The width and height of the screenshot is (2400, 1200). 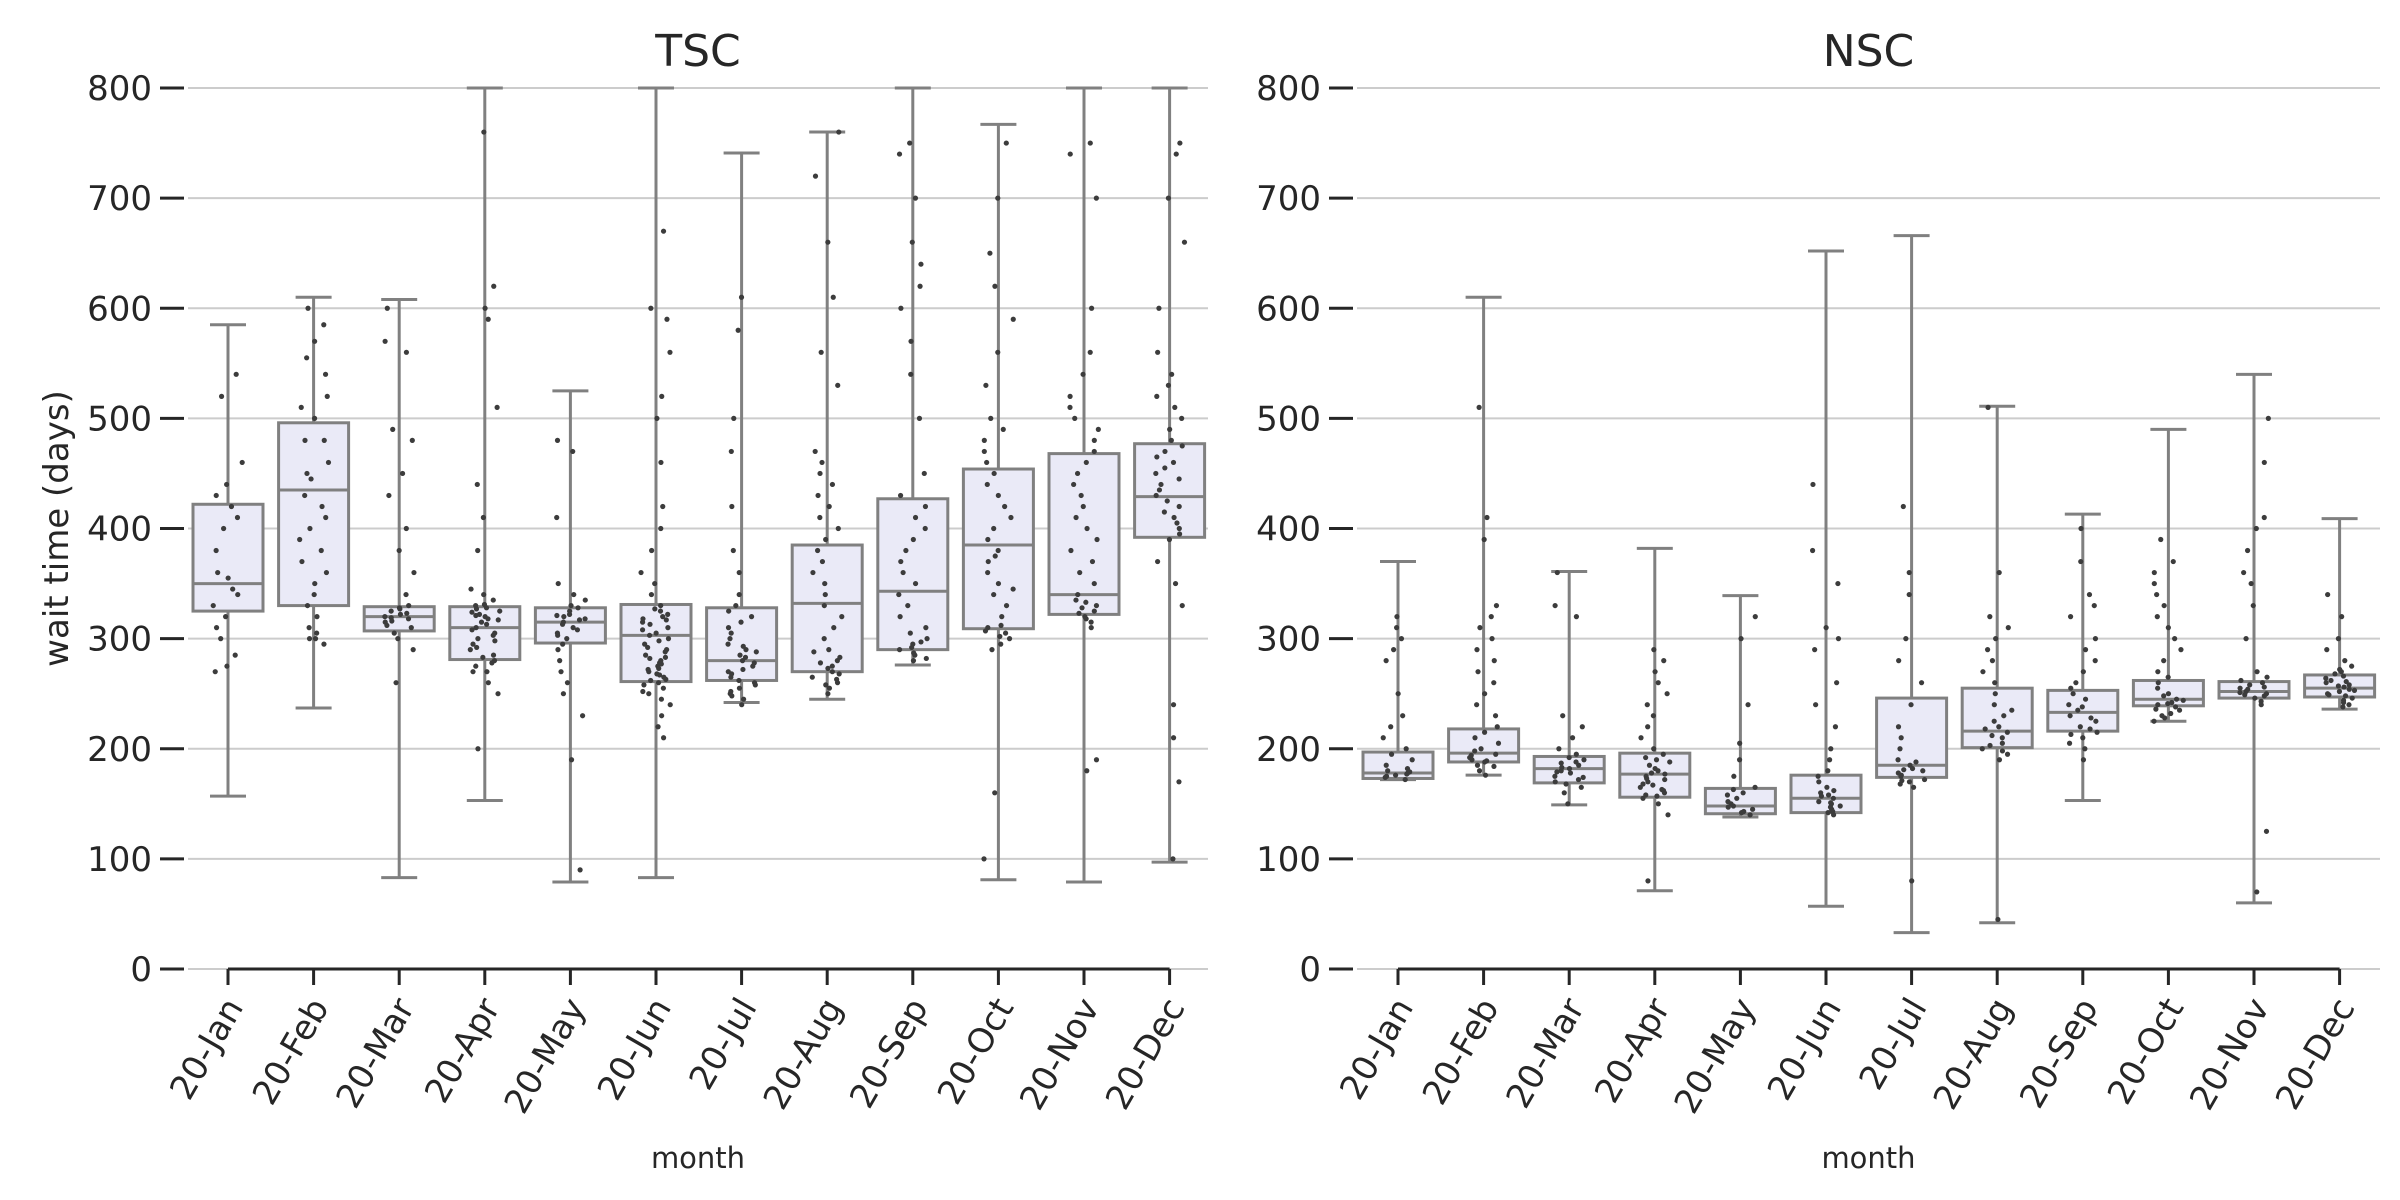 I want to click on box-20-jul, so click(x=742, y=427).